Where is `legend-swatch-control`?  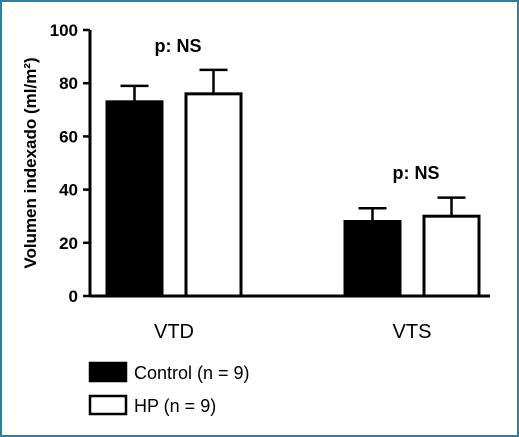
legend-swatch-control is located at coordinates (108, 372).